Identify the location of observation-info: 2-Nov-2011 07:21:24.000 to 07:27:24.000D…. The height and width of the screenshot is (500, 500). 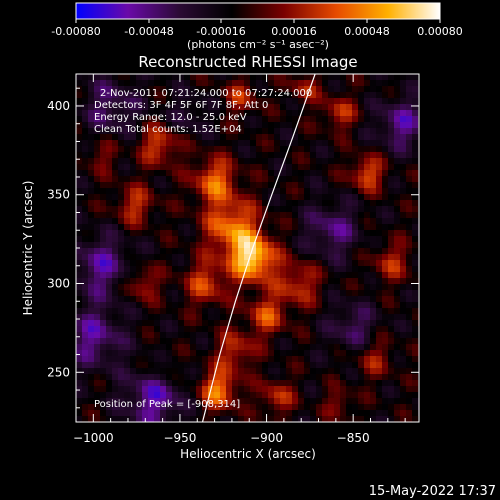
(203, 111).